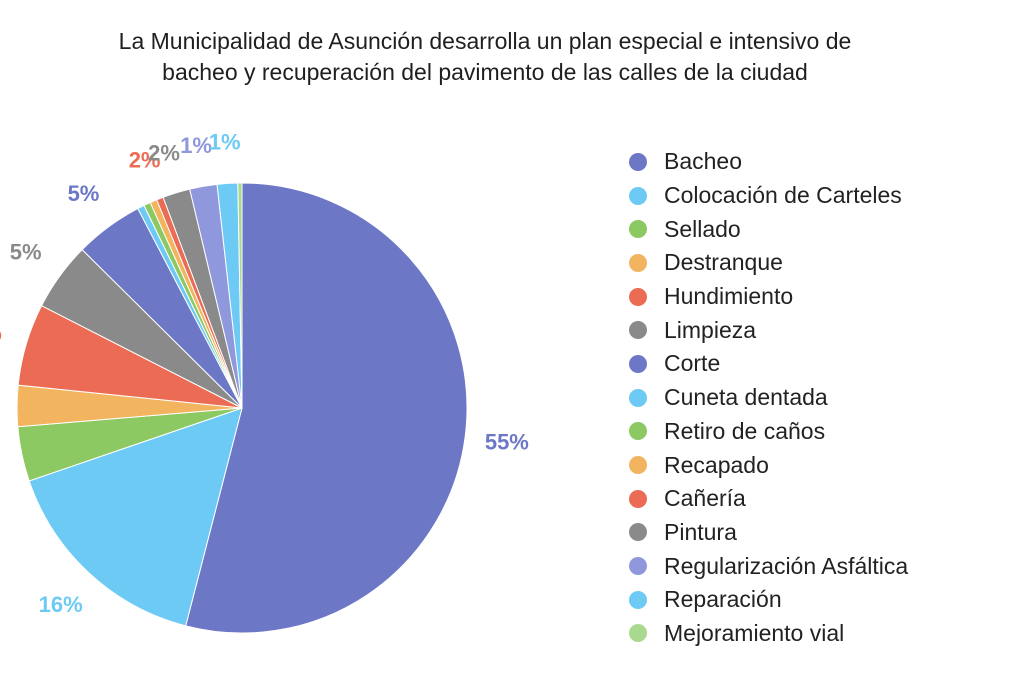 The height and width of the screenshot is (690, 1030). Describe the element at coordinates (766, 533) in the screenshot. I see `legend-item-pintura: Pintura` at that location.